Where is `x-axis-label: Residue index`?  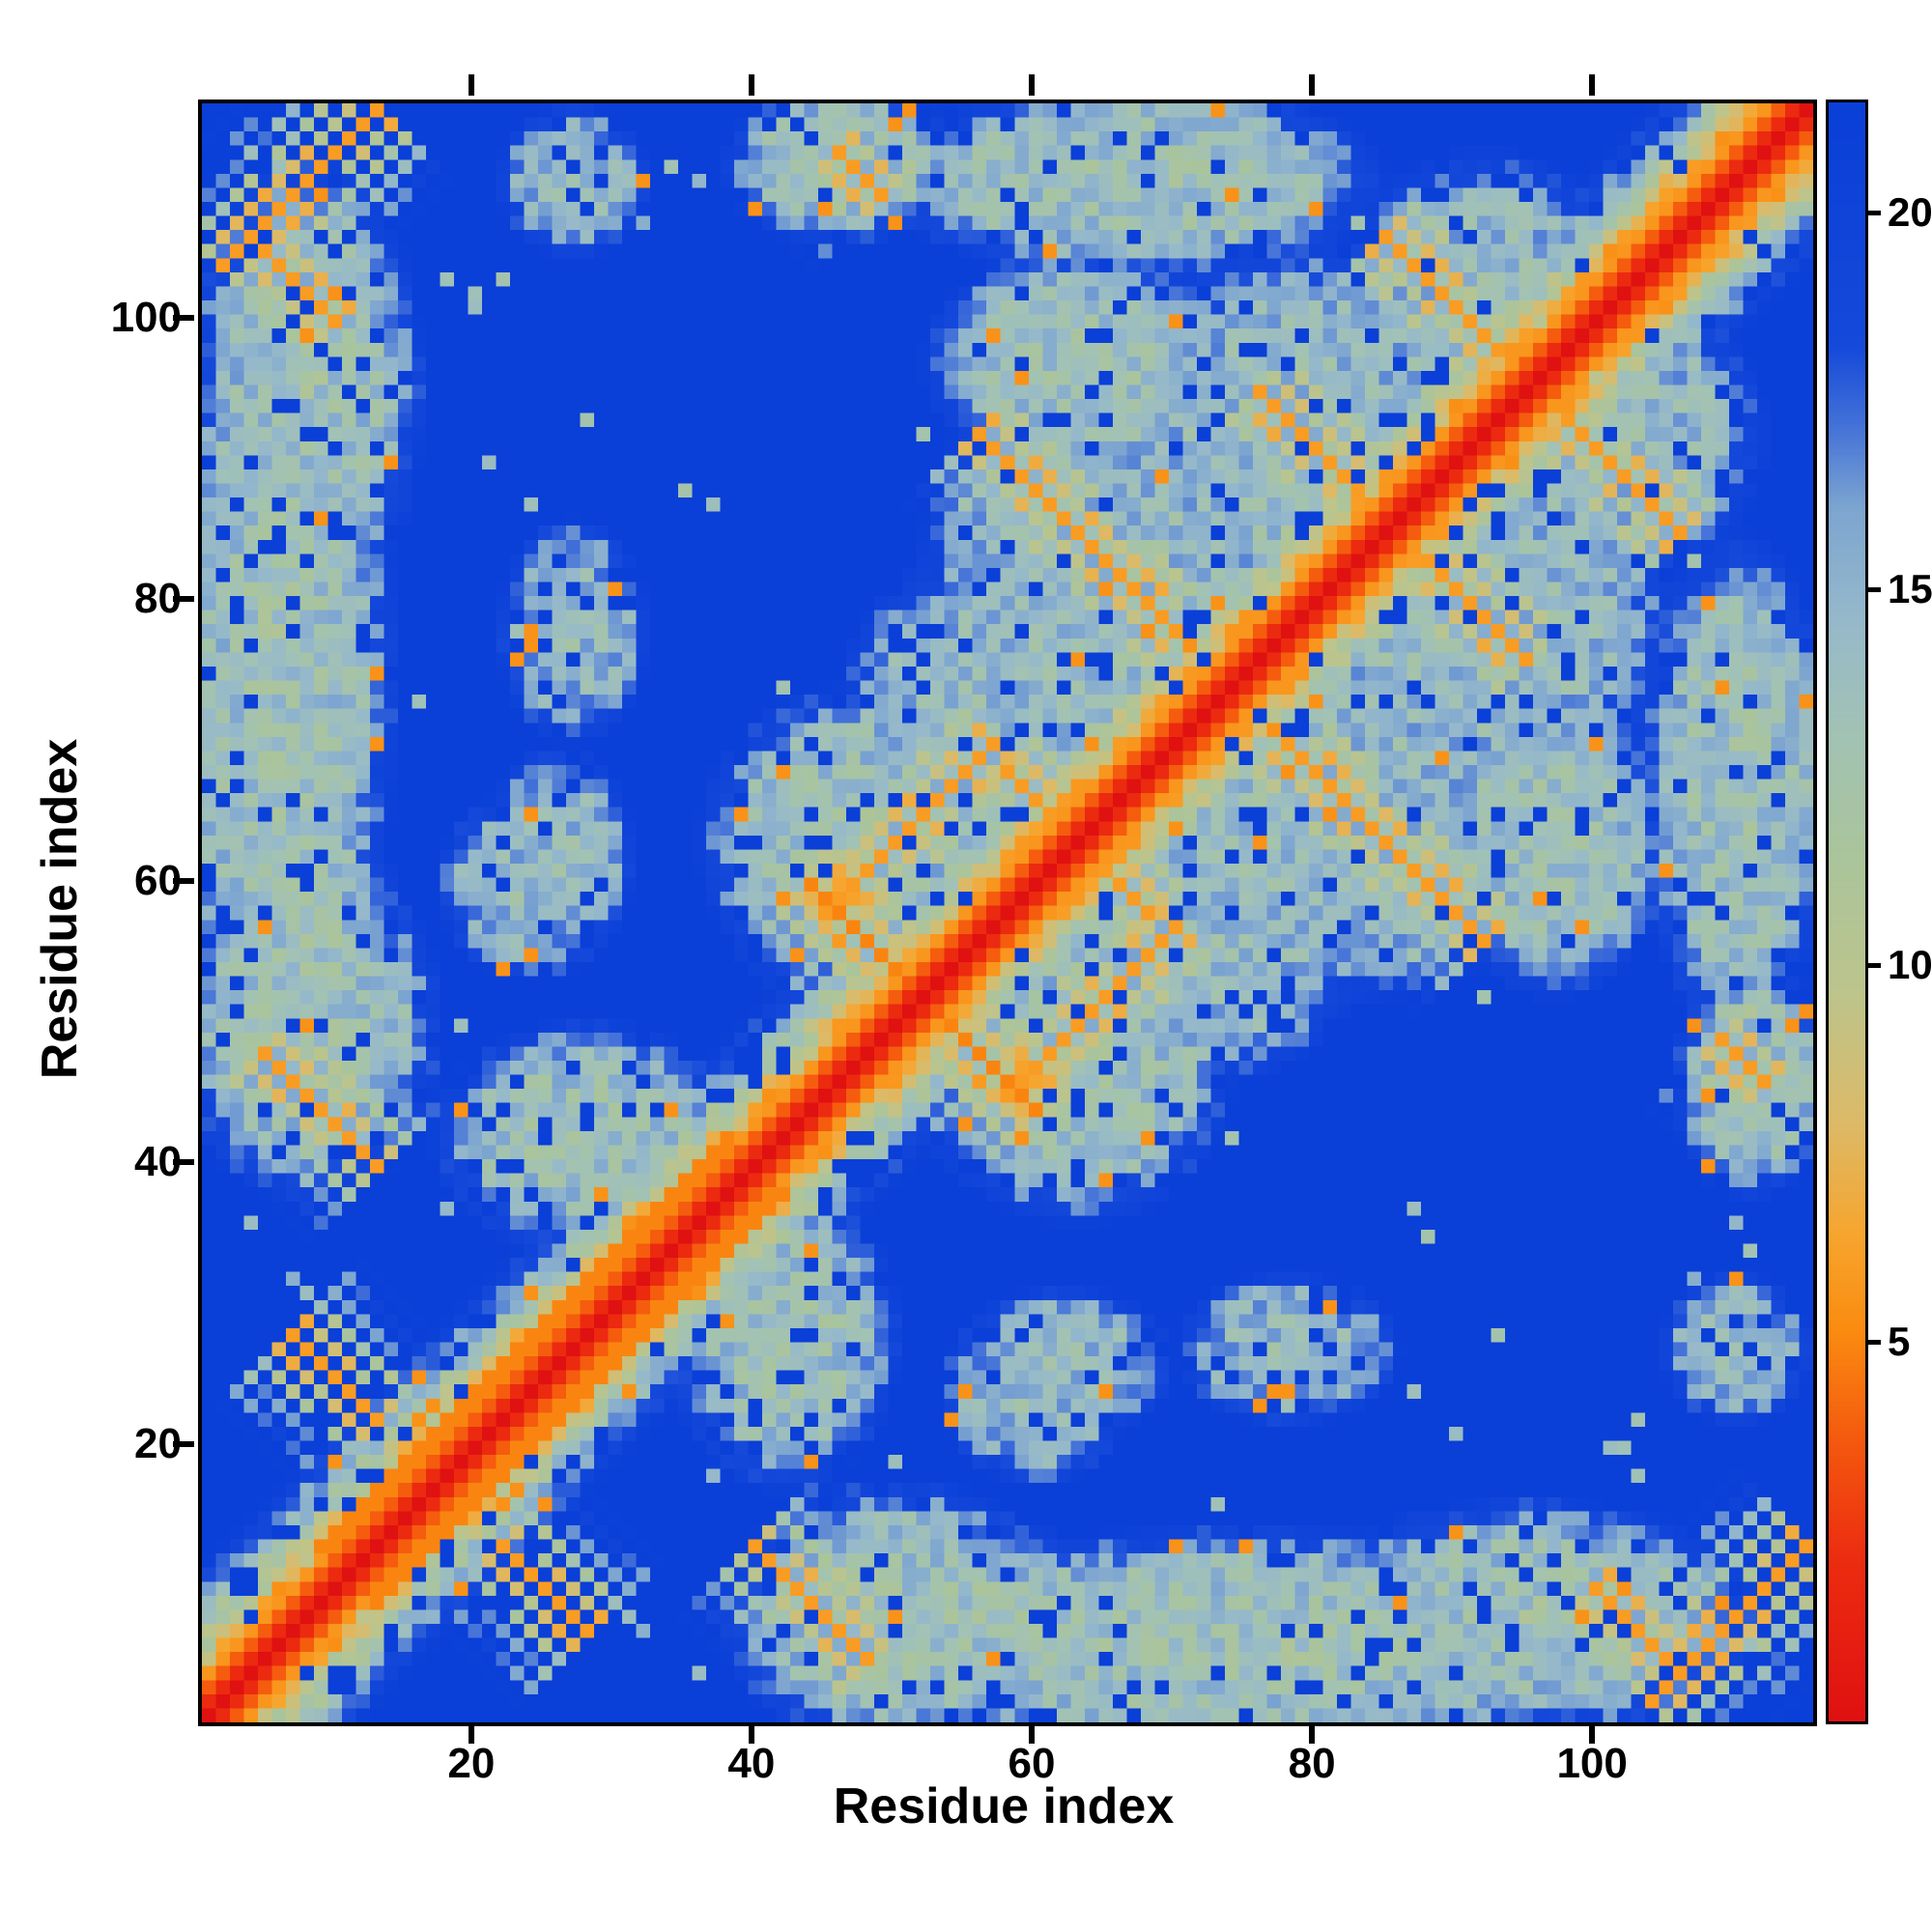
x-axis-label: Residue index is located at coordinates (1004, 1806).